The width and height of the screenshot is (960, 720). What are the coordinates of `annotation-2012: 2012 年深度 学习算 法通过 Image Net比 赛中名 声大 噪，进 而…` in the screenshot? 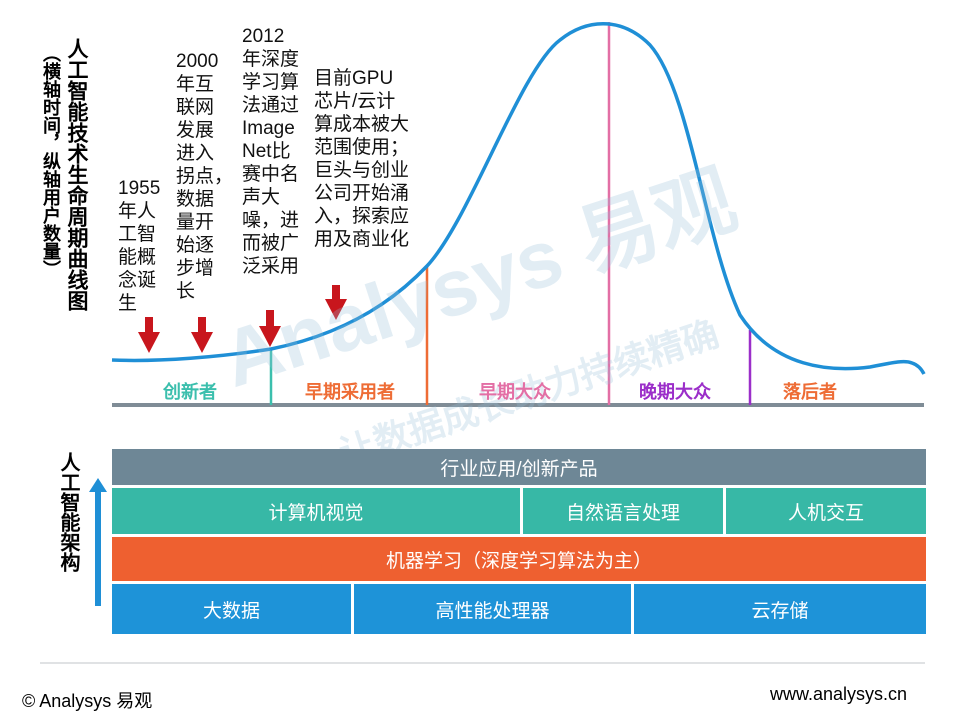 It's located at (271, 151).